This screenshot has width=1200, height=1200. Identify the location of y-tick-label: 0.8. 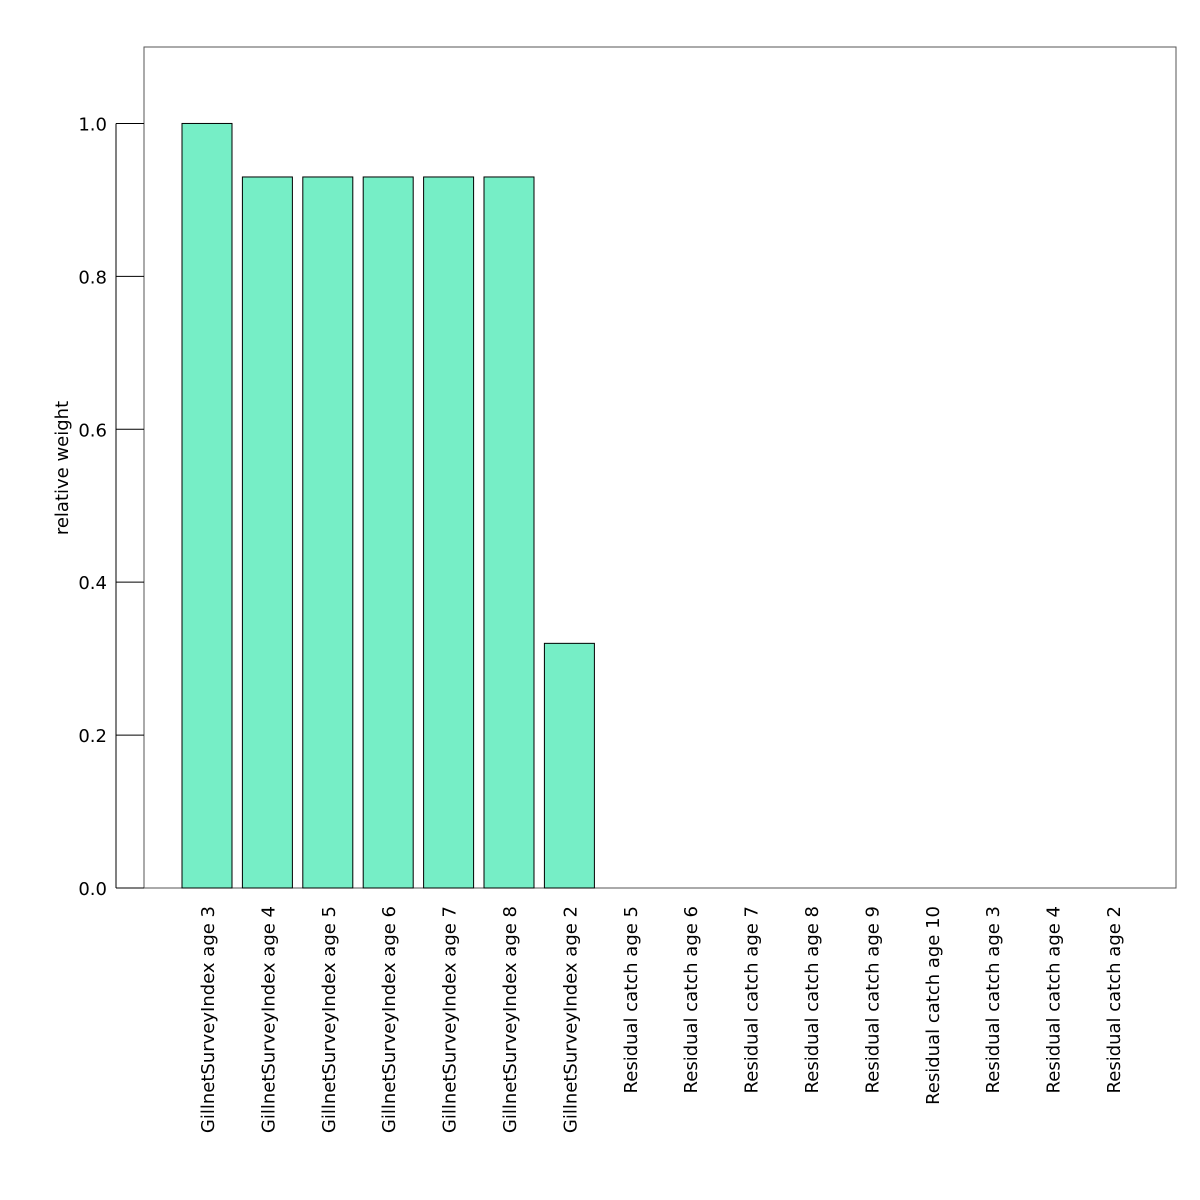
(92, 277).